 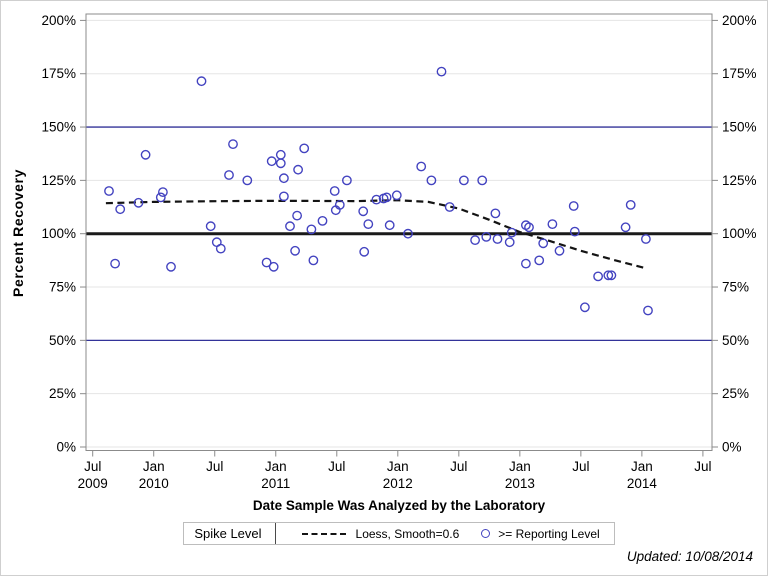 I want to click on x-tick-year-label: 2009, so click(x=93, y=483).